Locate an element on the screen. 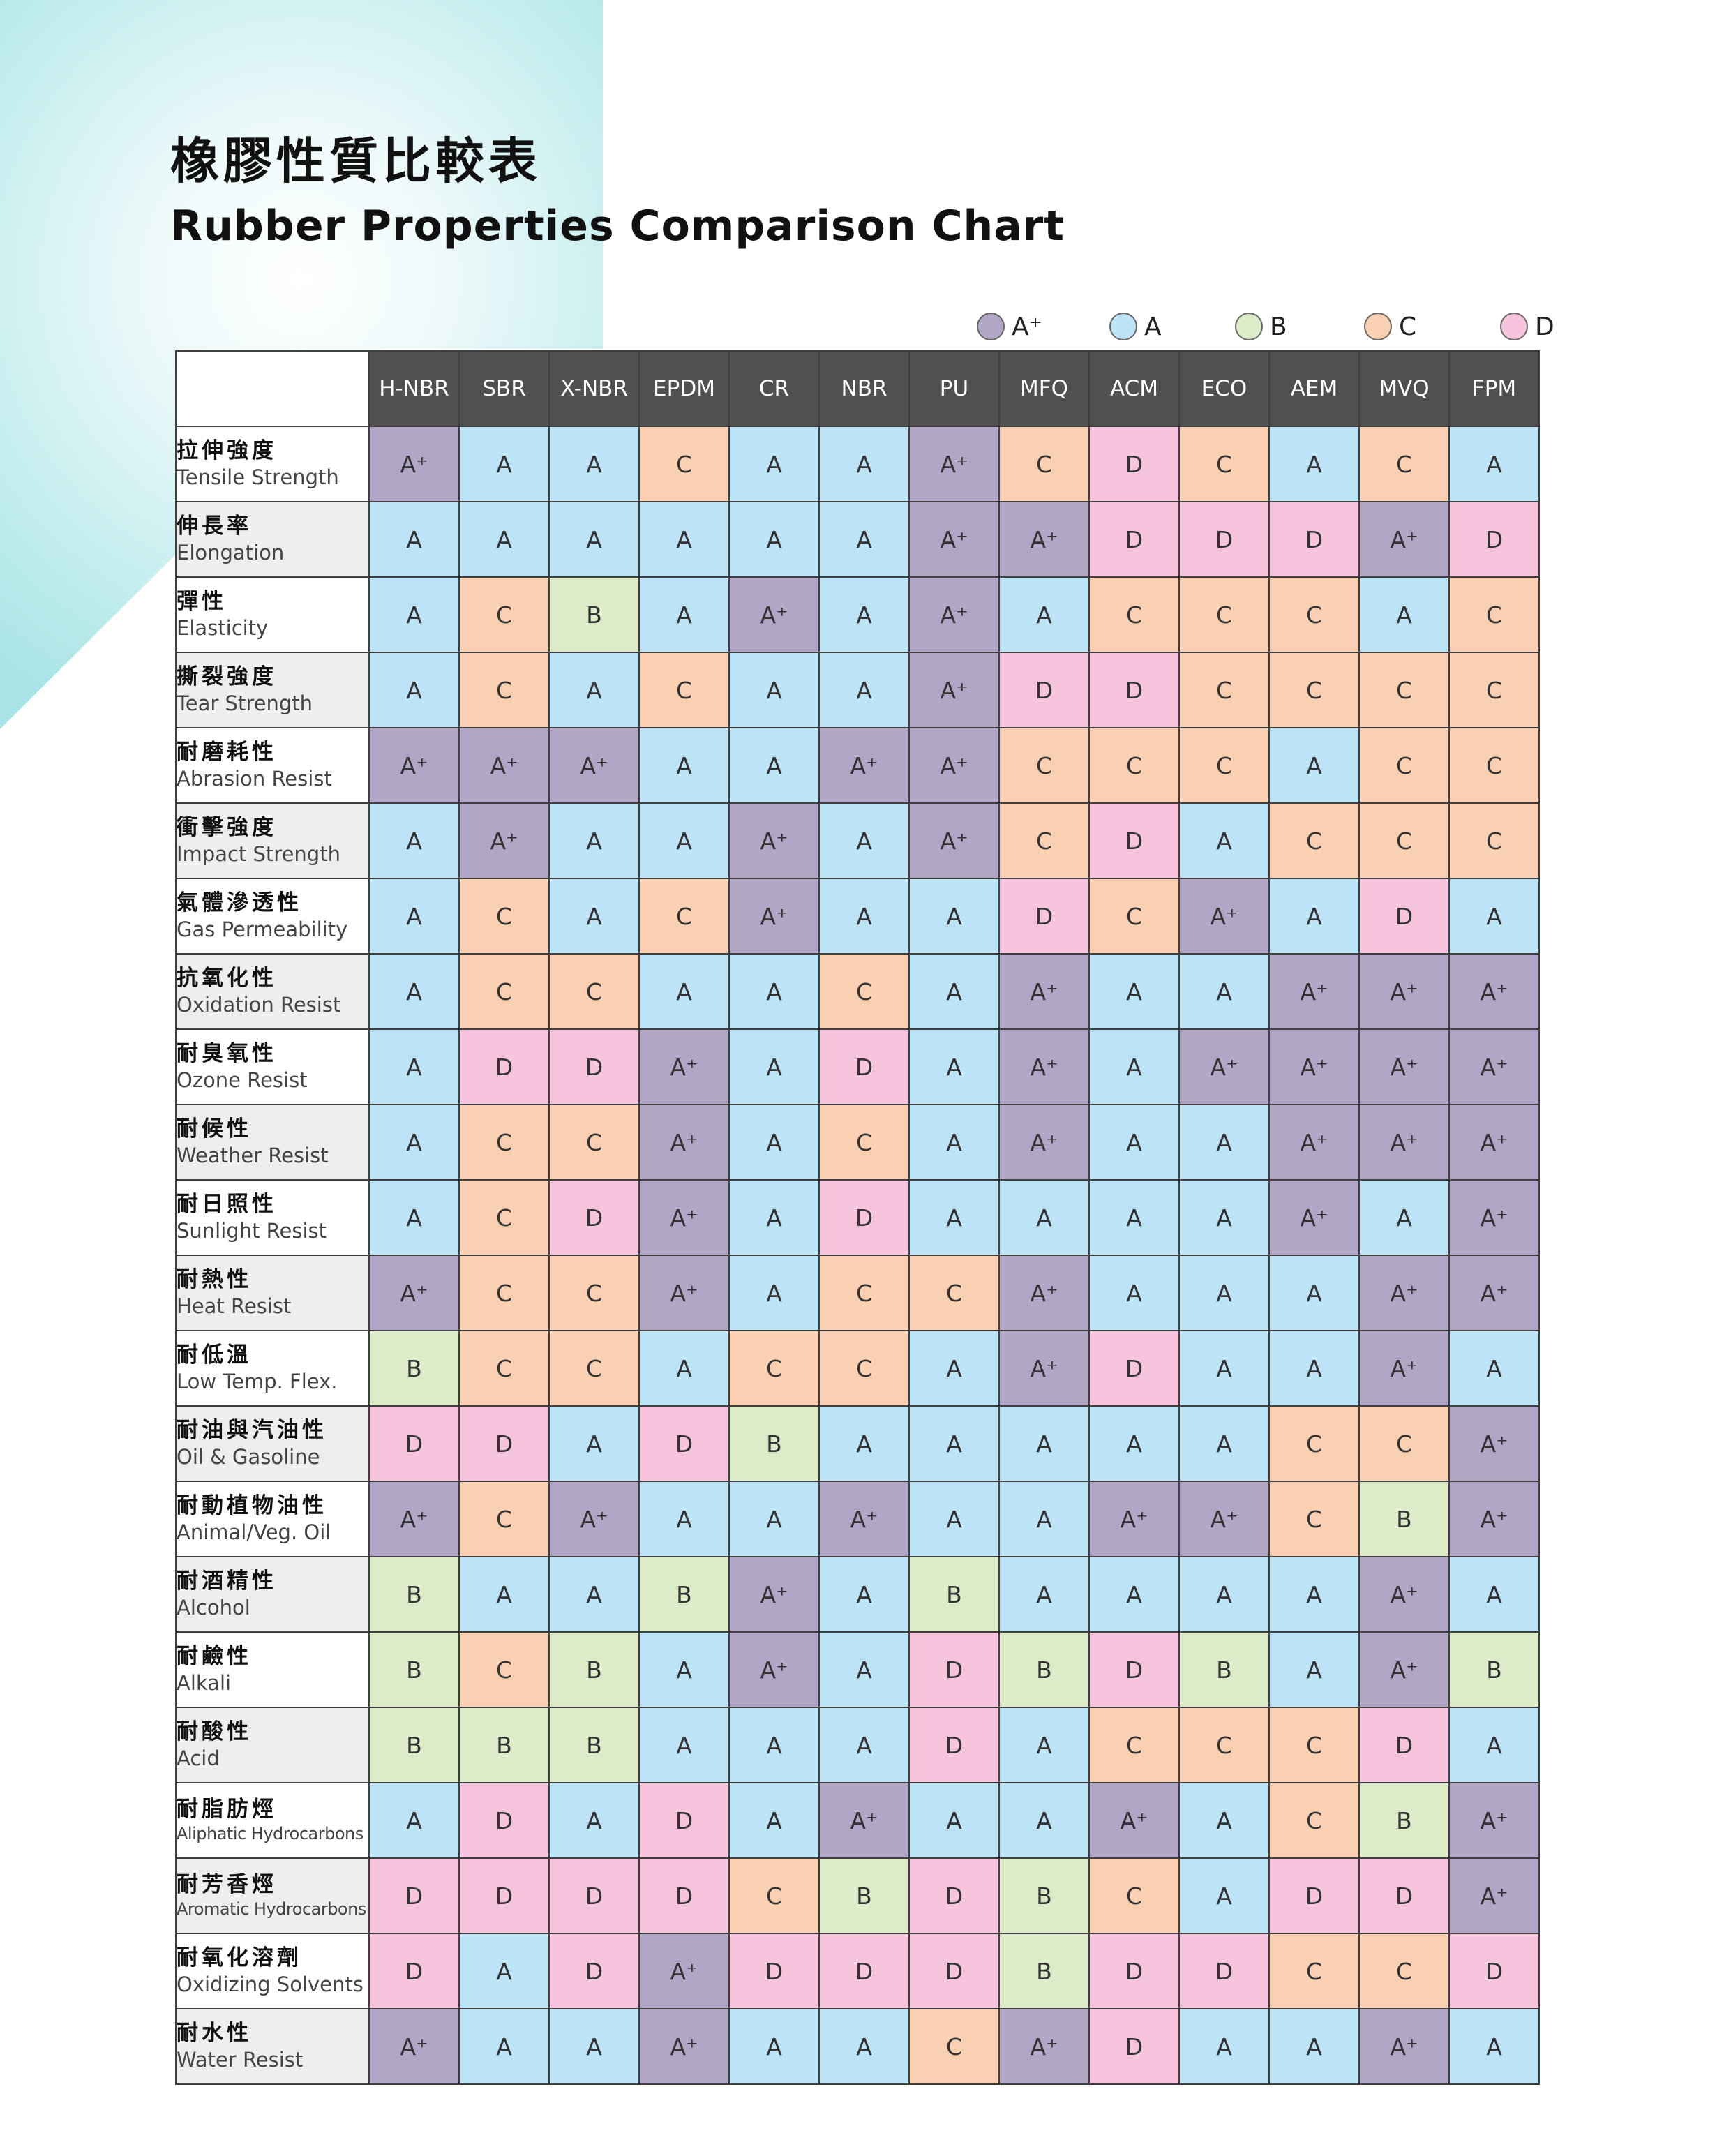 The image size is (1731, 2156). property-name-english: Sunlight Resist is located at coordinates (252, 1230).